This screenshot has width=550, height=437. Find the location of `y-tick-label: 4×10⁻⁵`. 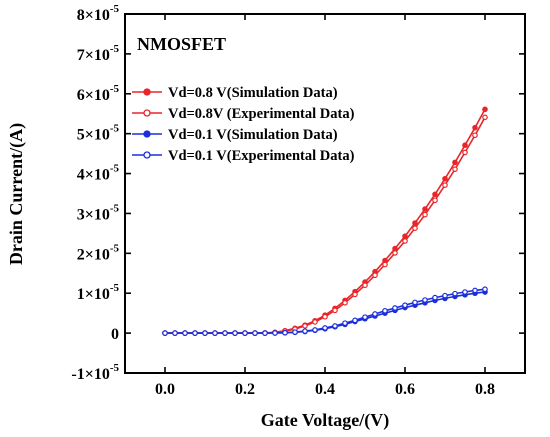

y-tick-label: 4×10⁻⁵ is located at coordinates (98, 173).